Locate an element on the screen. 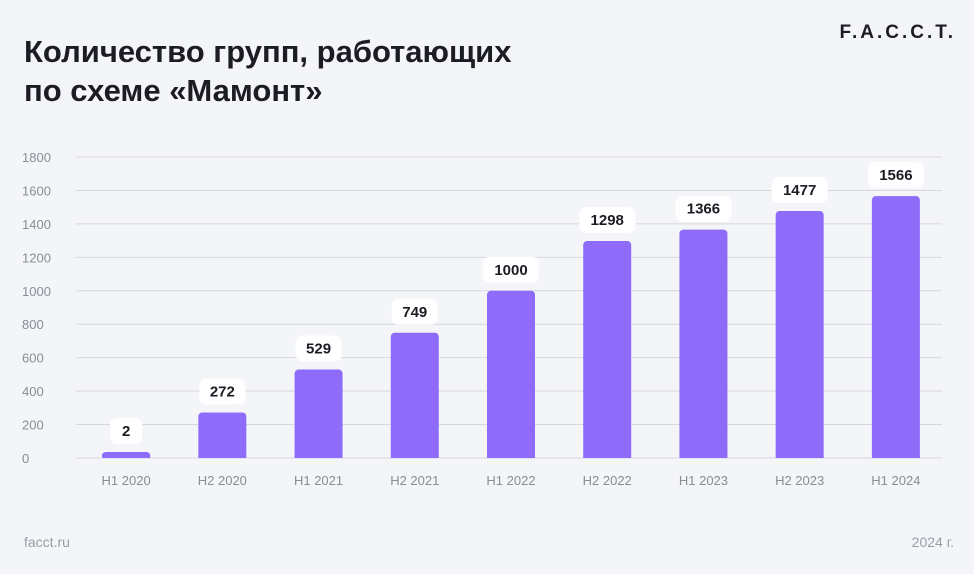  data-label: 1477 is located at coordinates (799, 190).